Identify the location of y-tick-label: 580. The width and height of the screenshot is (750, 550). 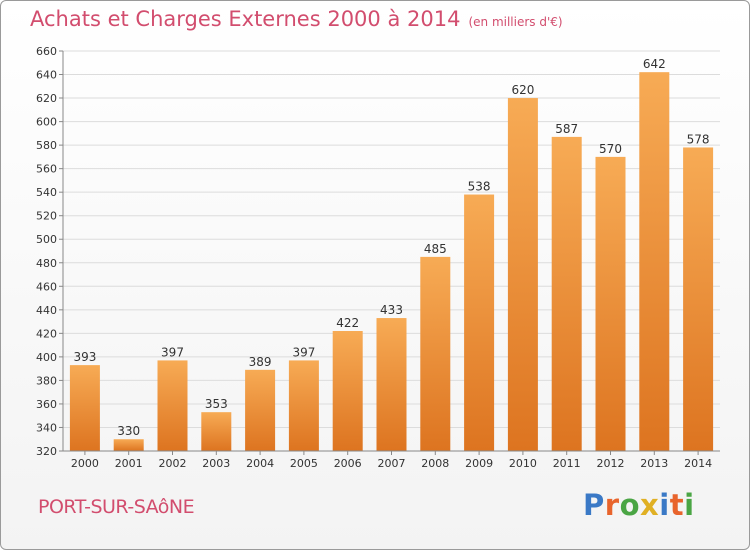
(46, 145).